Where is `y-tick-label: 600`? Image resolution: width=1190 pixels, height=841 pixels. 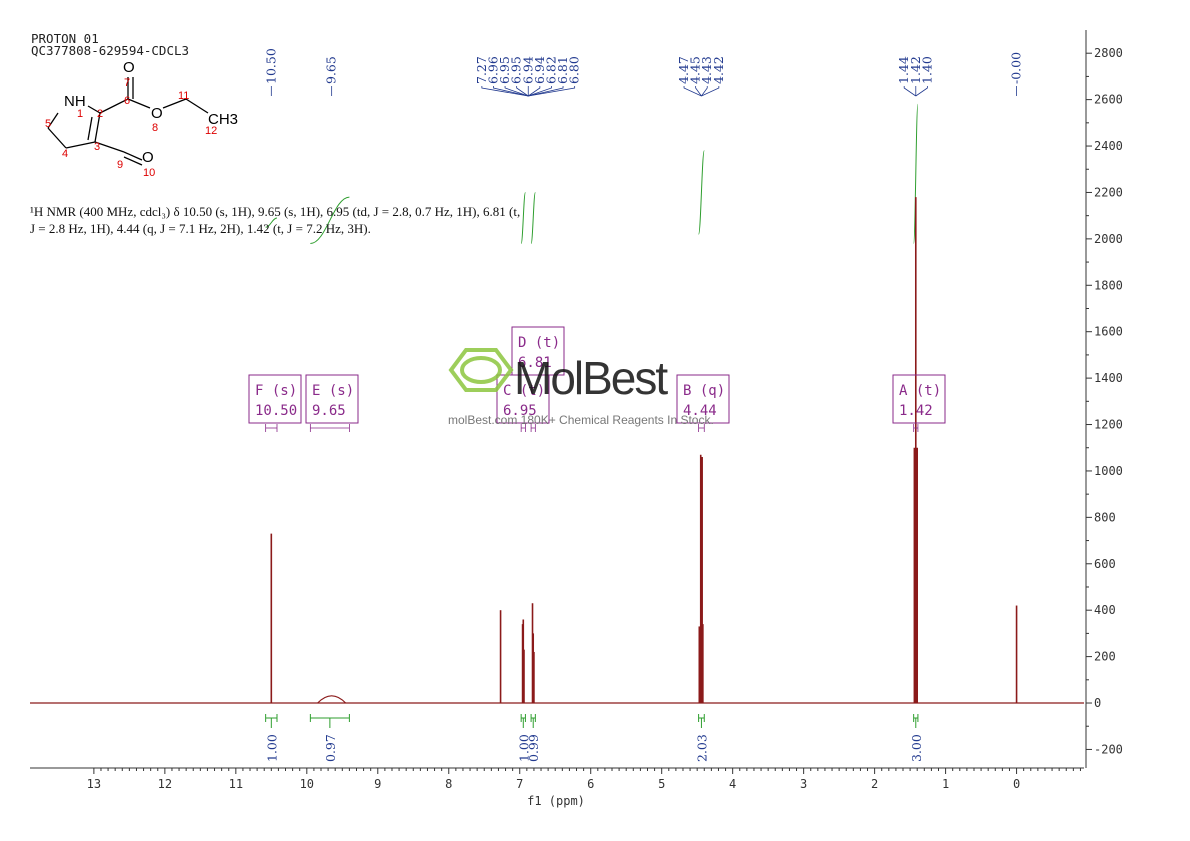
y-tick-label: 600 is located at coordinates (1105, 564).